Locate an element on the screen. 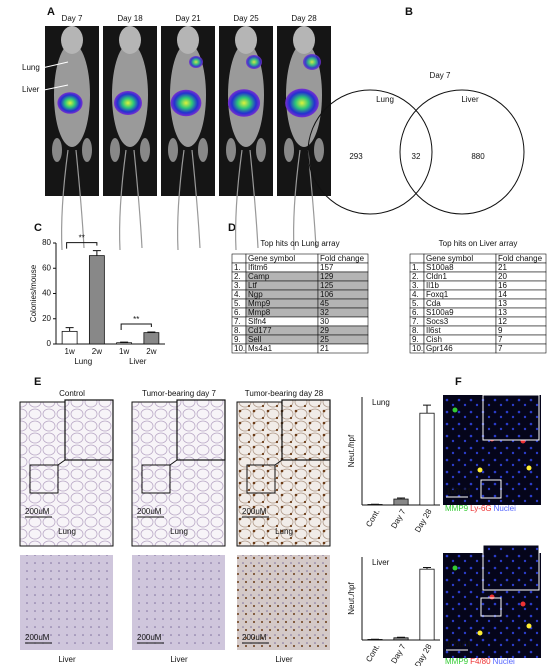 This screenshot has width=554, height=666. count: 880 is located at coordinates (478, 156).